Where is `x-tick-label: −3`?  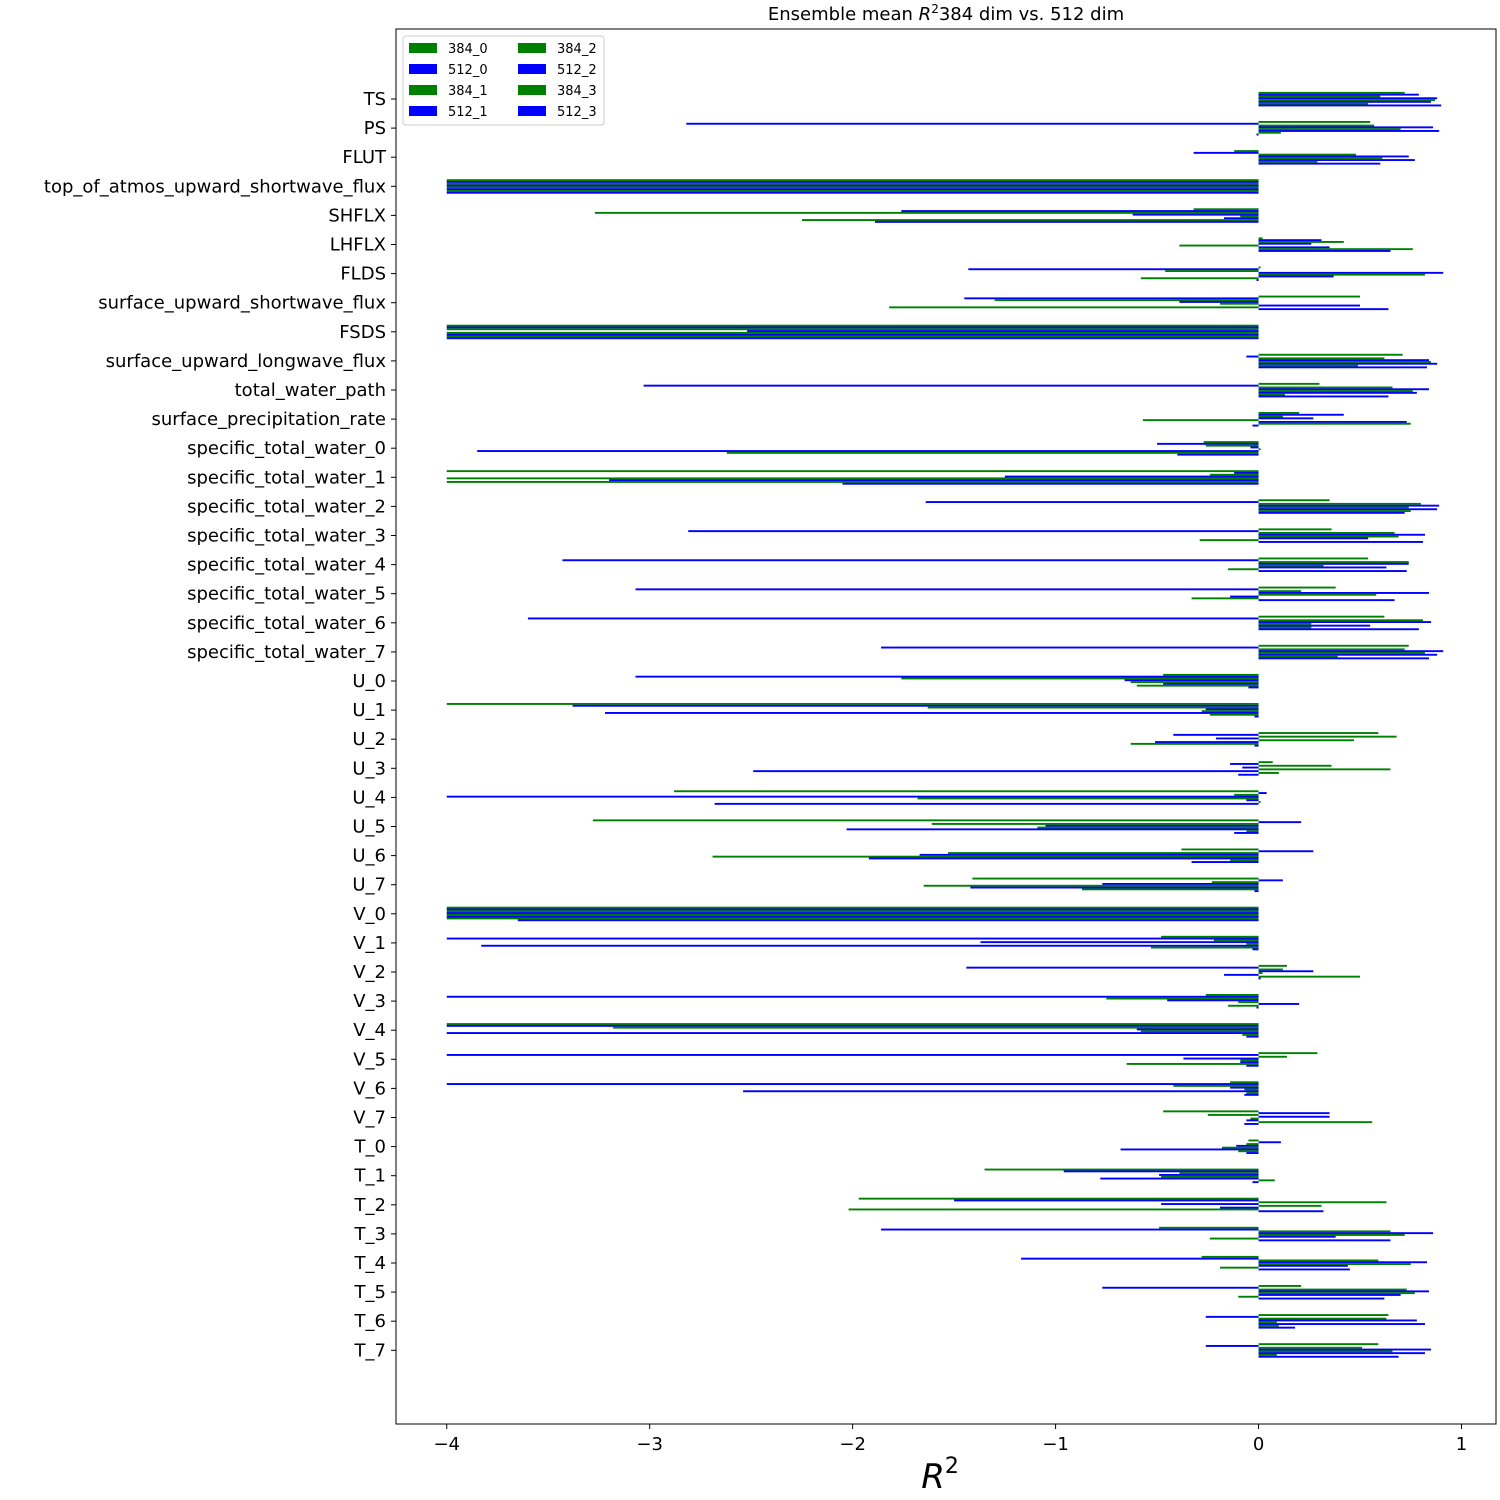
x-tick-label: −3 is located at coordinates (649, 1444).